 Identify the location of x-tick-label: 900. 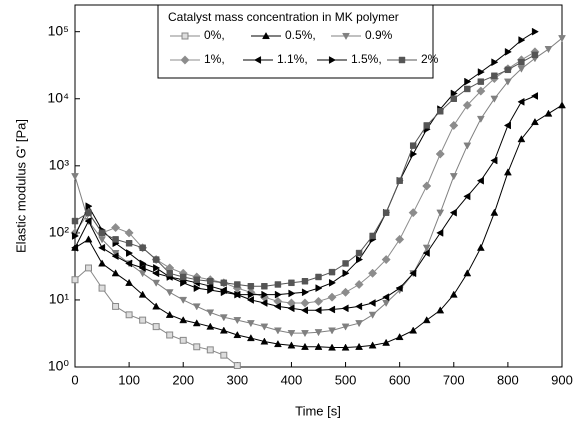
(562, 379).